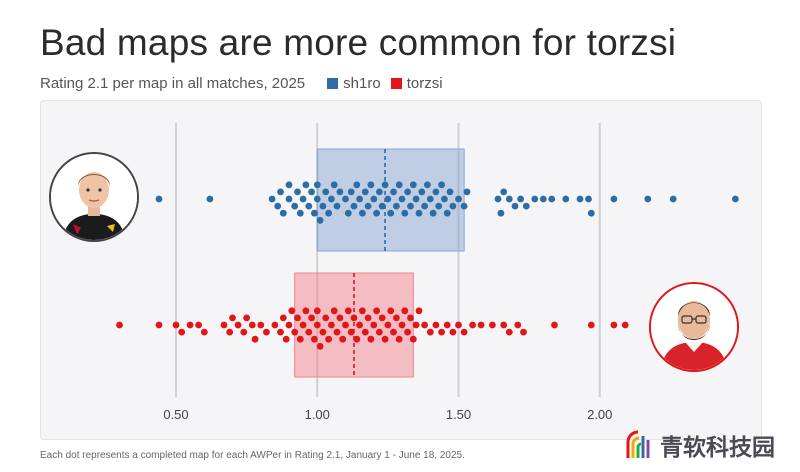  I want to click on avatar-sh1ro, so click(94, 197).